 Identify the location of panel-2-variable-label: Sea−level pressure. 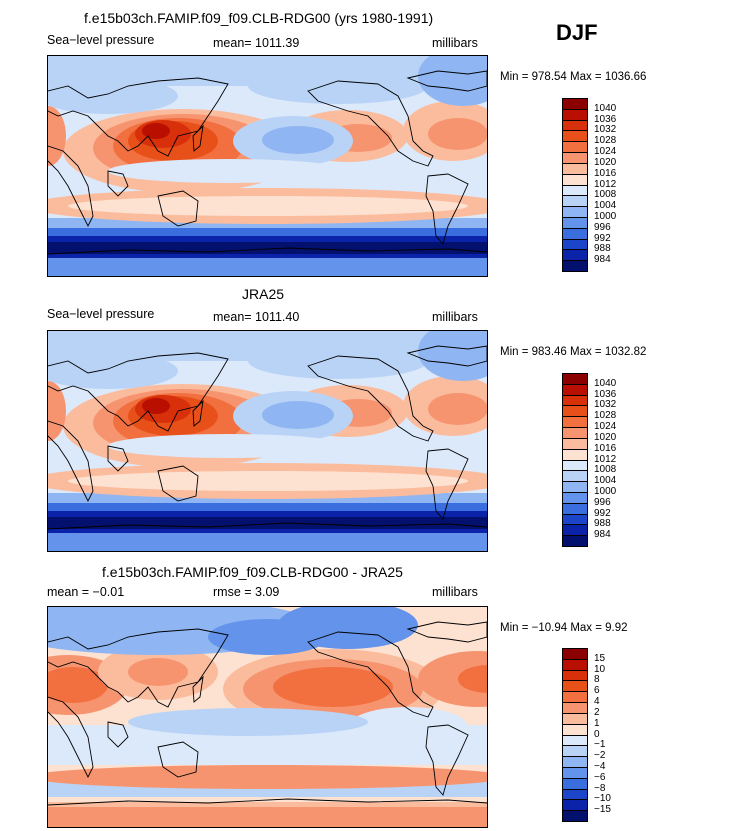
(101, 314).